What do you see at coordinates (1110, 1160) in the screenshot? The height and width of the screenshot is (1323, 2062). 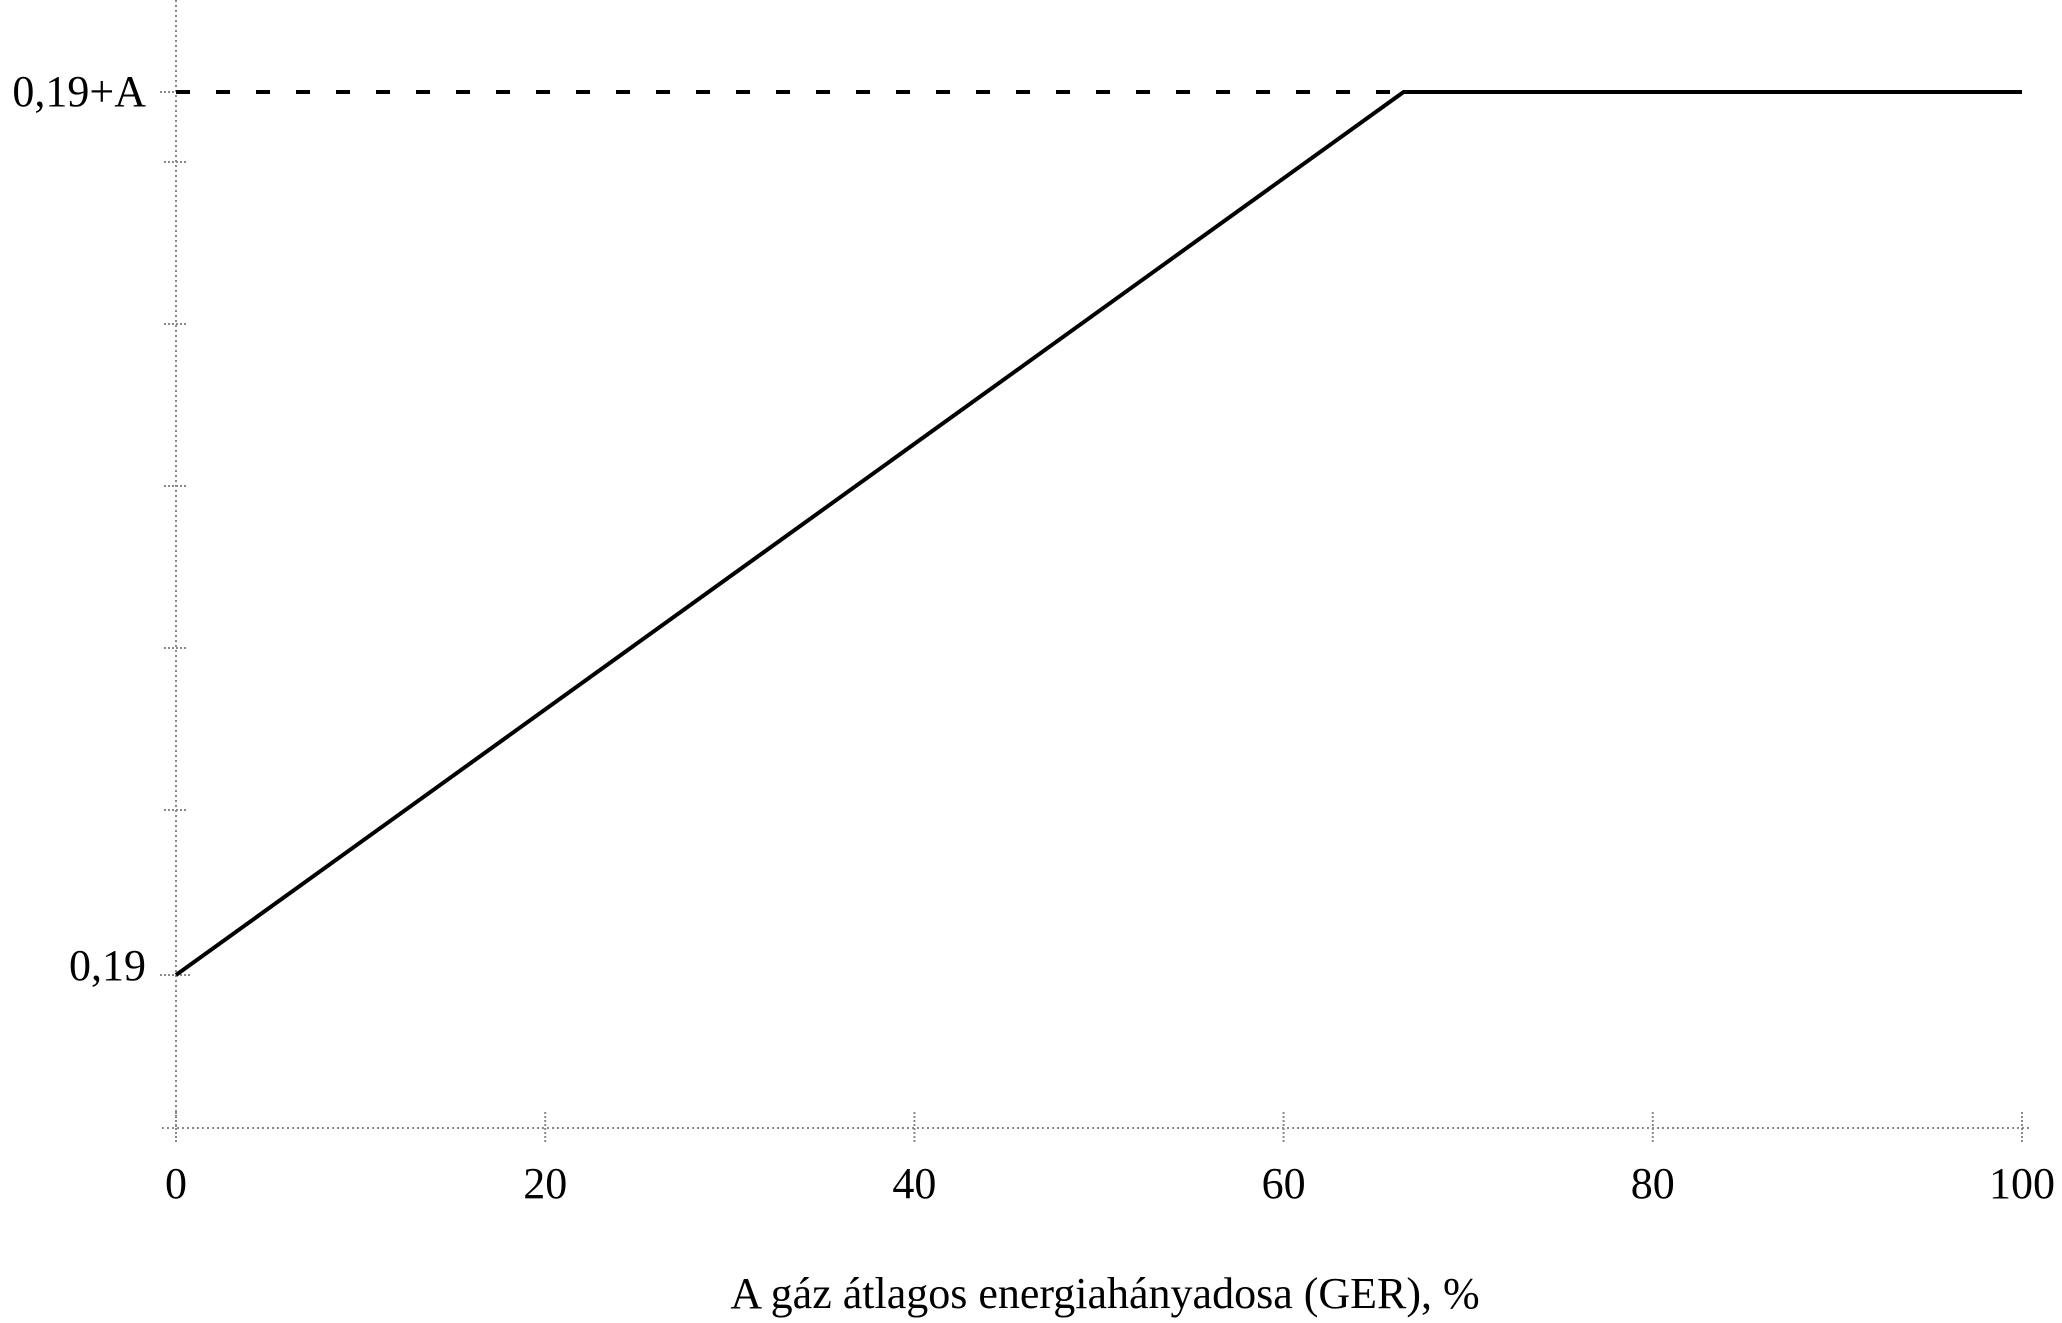 I see `x-ticks: 0 20 40 60 80 100` at bounding box center [1110, 1160].